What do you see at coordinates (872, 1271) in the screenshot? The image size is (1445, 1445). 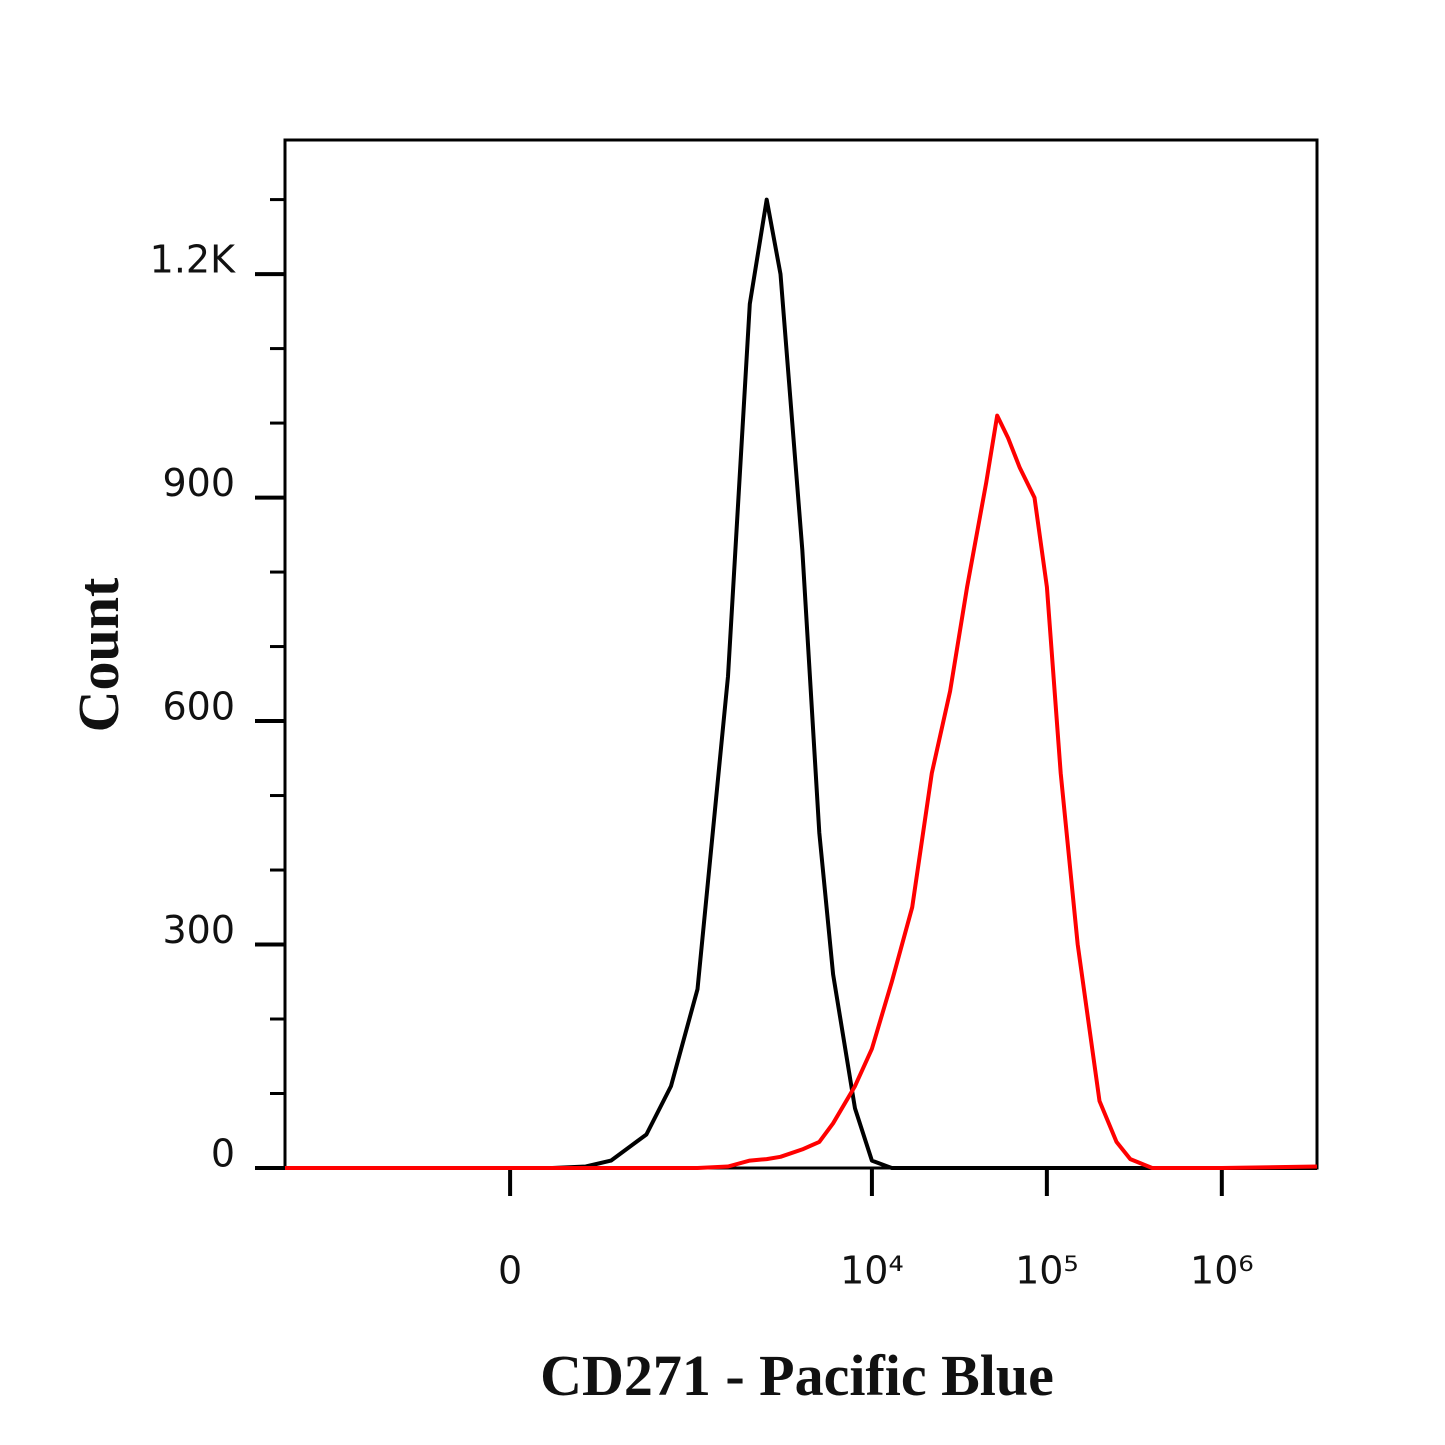 I see `x-tick-label: 10⁴` at bounding box center [872, 1271].